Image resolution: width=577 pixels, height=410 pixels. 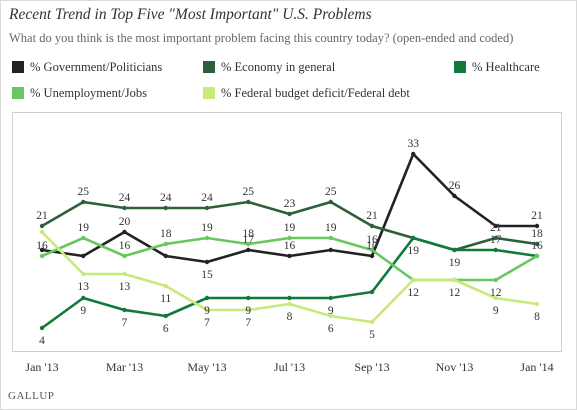 I want to click on data-label-government: 10, so click(x=372, y=246).